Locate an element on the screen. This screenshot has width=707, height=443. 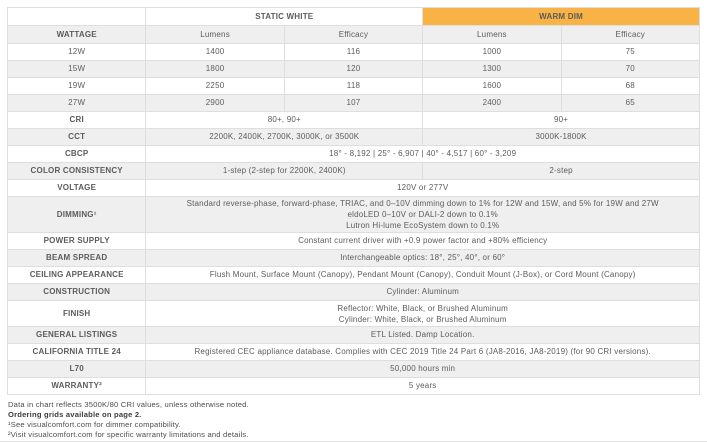
col-header-sw-efficacy: Efficacy is located at coordinates (353, 34).